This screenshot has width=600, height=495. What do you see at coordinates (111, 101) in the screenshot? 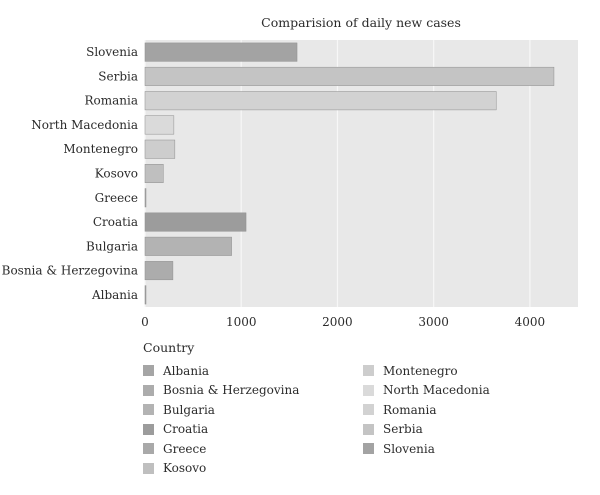
I see `category-label: Romania` at bounding box center [111, 101].